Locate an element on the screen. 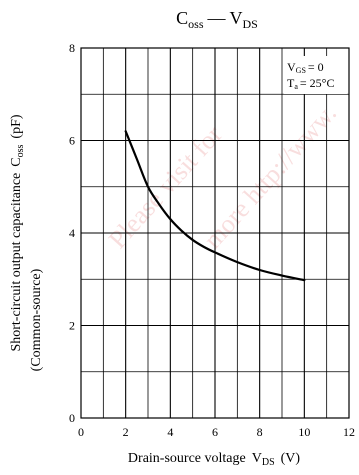 This screenshot has height=475, width=359. conditions-box: VGS = 0 Ta = 25°C is located at coordinates (315, 75).